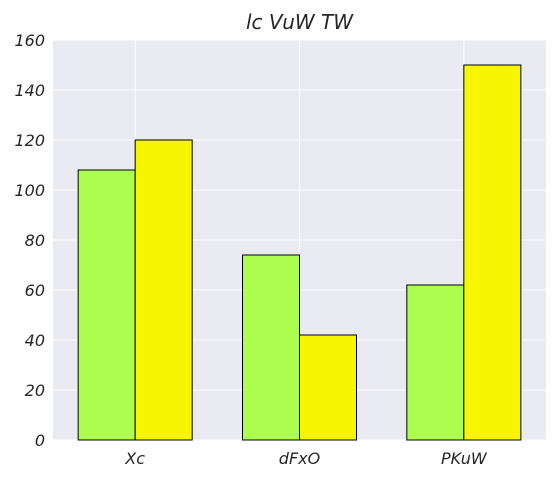  What do you see at coordinates (435, 362) in the screenshot?
I see `bar-series-1-PKuW` at bounding box center [435, 362].